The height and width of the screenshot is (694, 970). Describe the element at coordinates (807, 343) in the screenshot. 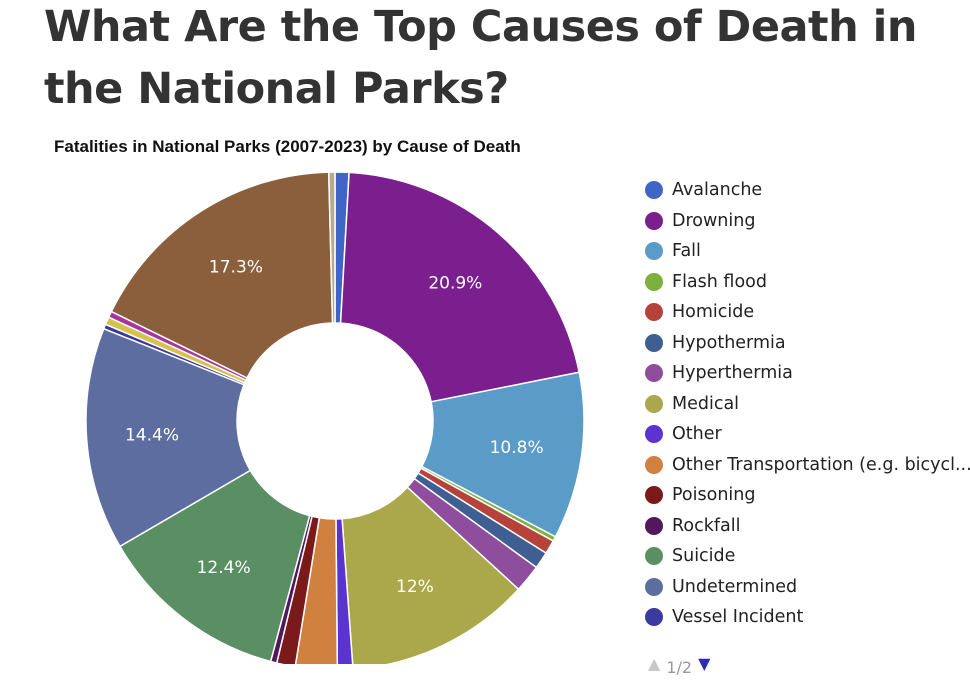

I see `legend-item: Hypothermia` at that location.